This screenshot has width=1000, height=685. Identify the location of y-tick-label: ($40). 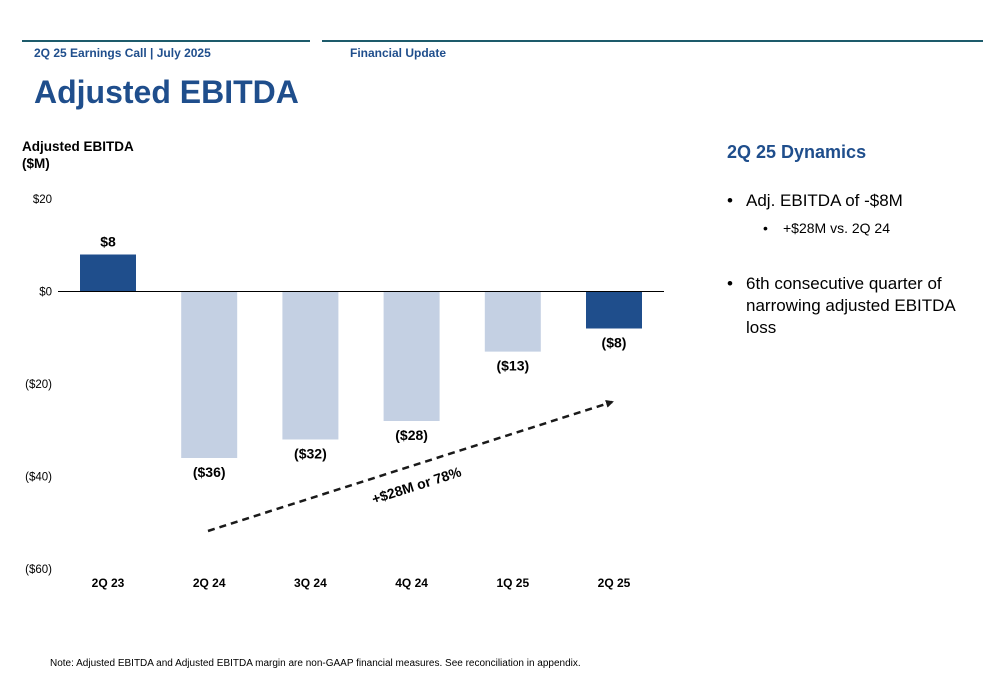
(38, 478).